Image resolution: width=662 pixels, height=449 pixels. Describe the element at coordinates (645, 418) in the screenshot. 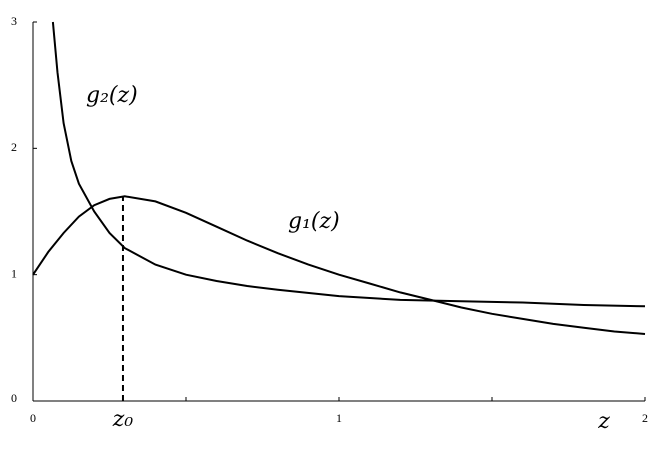

I see `x-tick-label: 2` at that location.